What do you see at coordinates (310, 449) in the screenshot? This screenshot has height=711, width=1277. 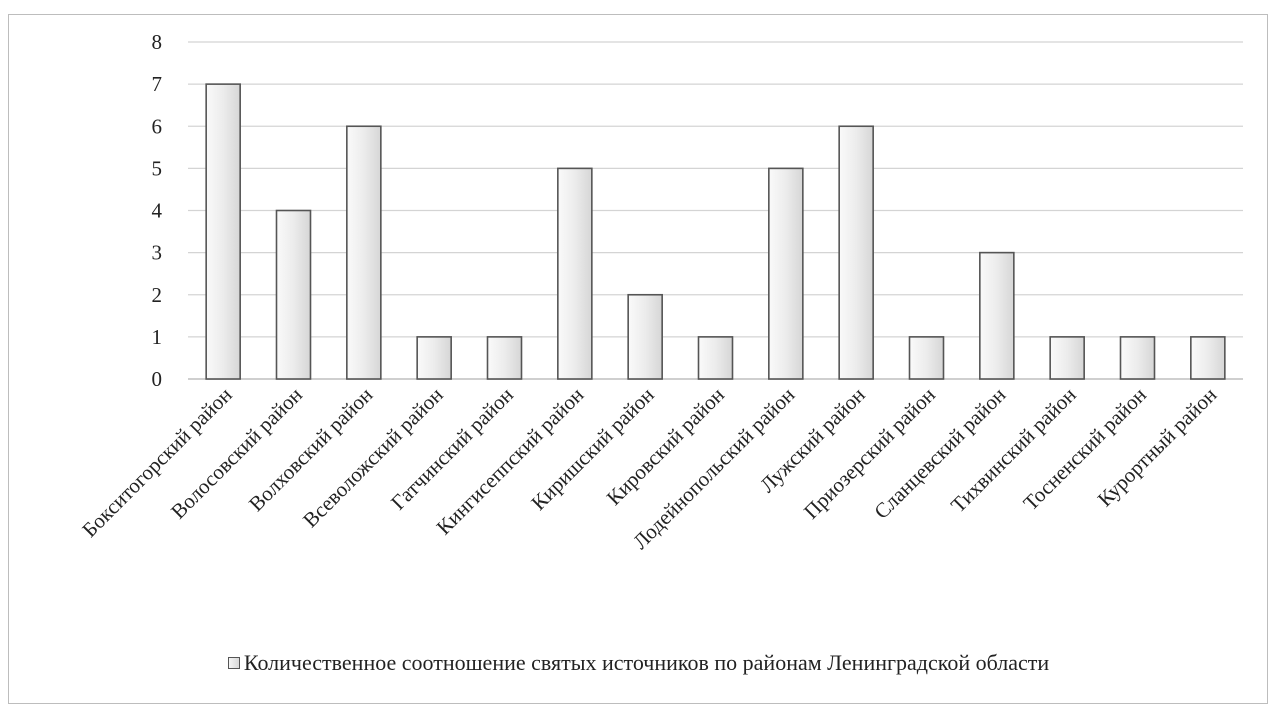 I see `x-category-label: Волховский район` at bounding box center [310, 449].